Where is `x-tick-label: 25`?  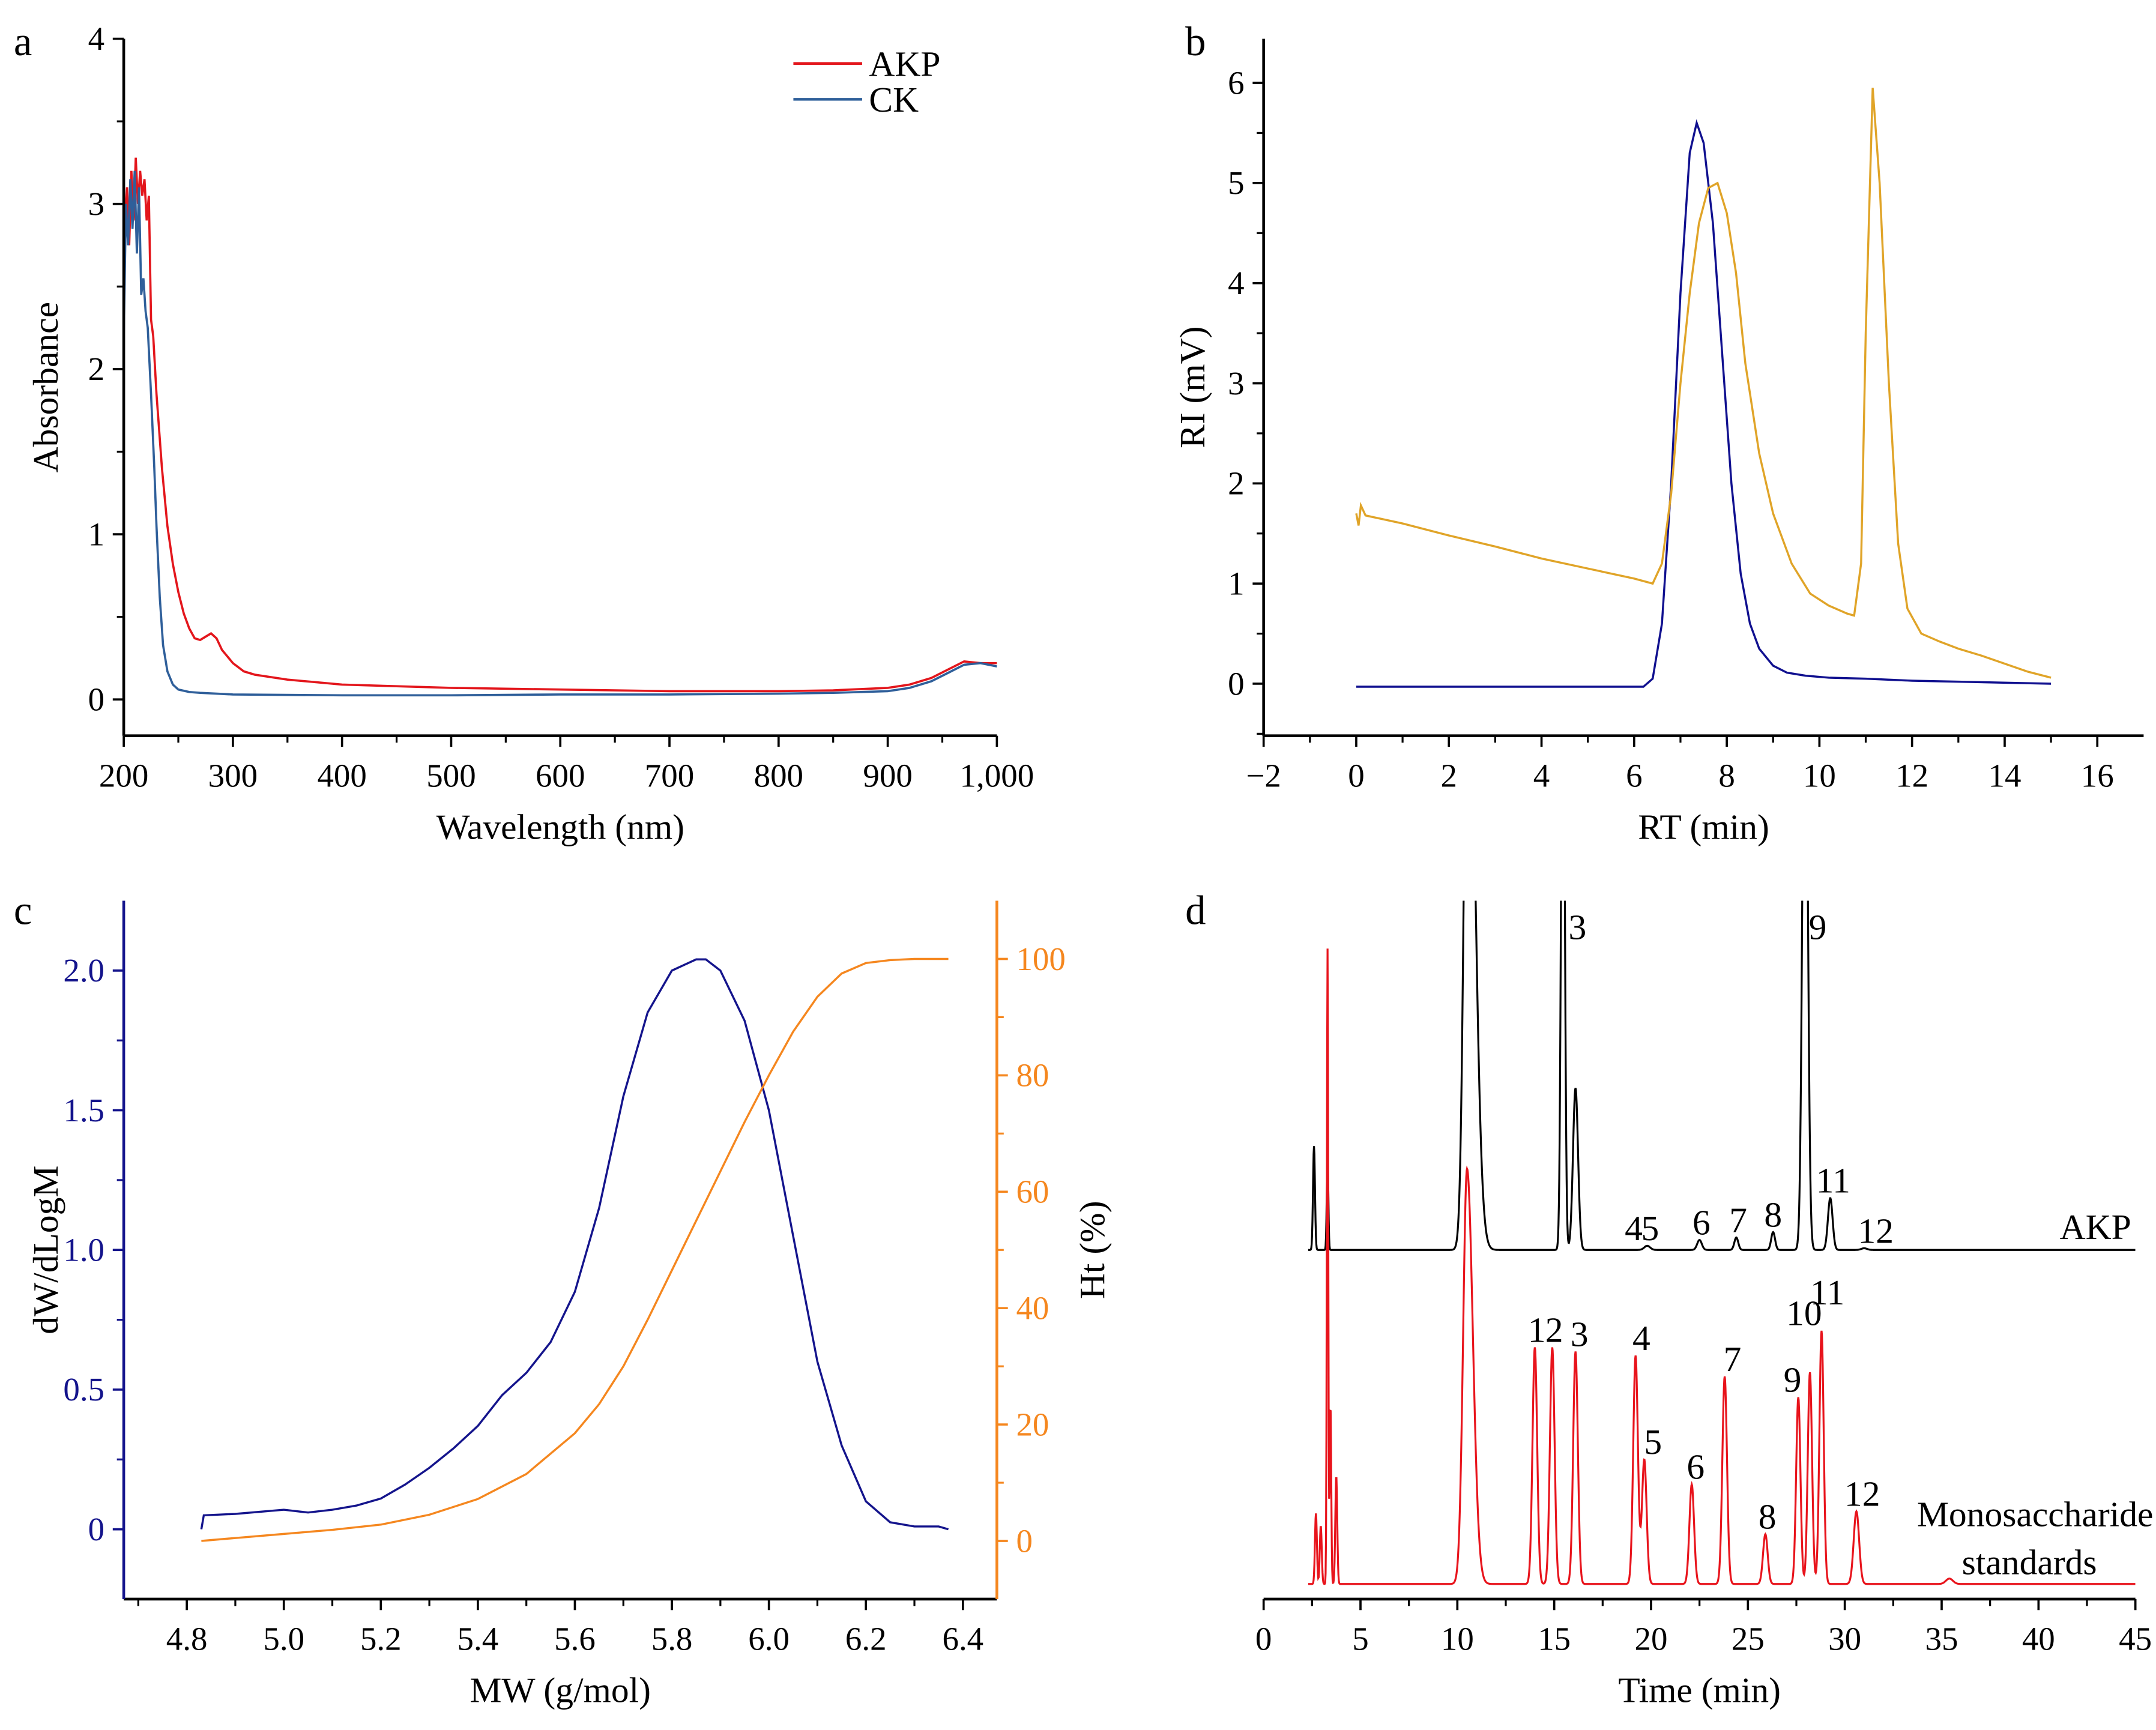 x-tick-label: 25 is located at coordinates (1748, 1639).